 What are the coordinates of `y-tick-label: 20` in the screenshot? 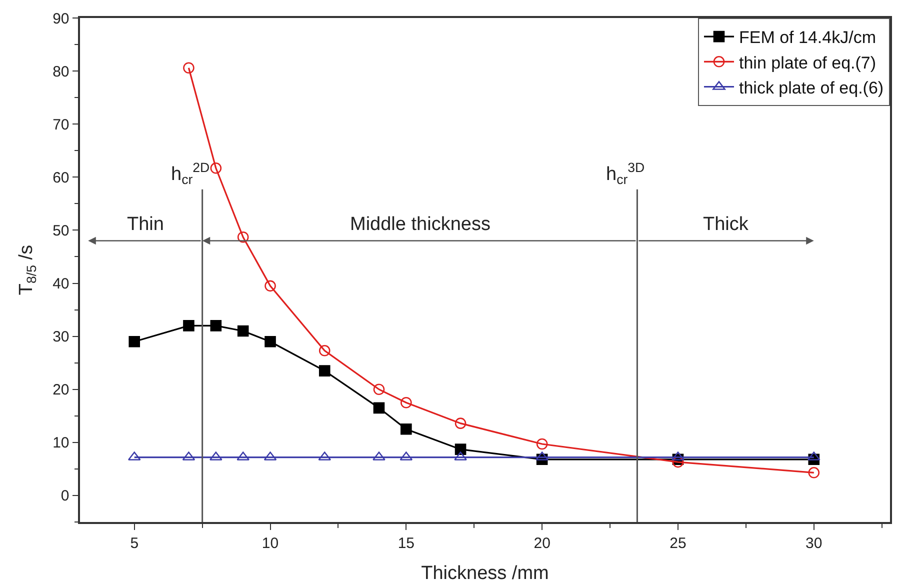 It's located at (61, 390).